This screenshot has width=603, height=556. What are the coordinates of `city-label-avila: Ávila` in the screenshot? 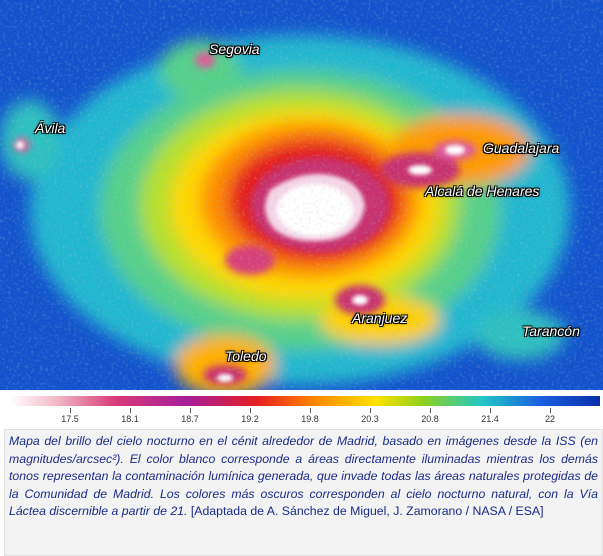 It's located at (50, 128).